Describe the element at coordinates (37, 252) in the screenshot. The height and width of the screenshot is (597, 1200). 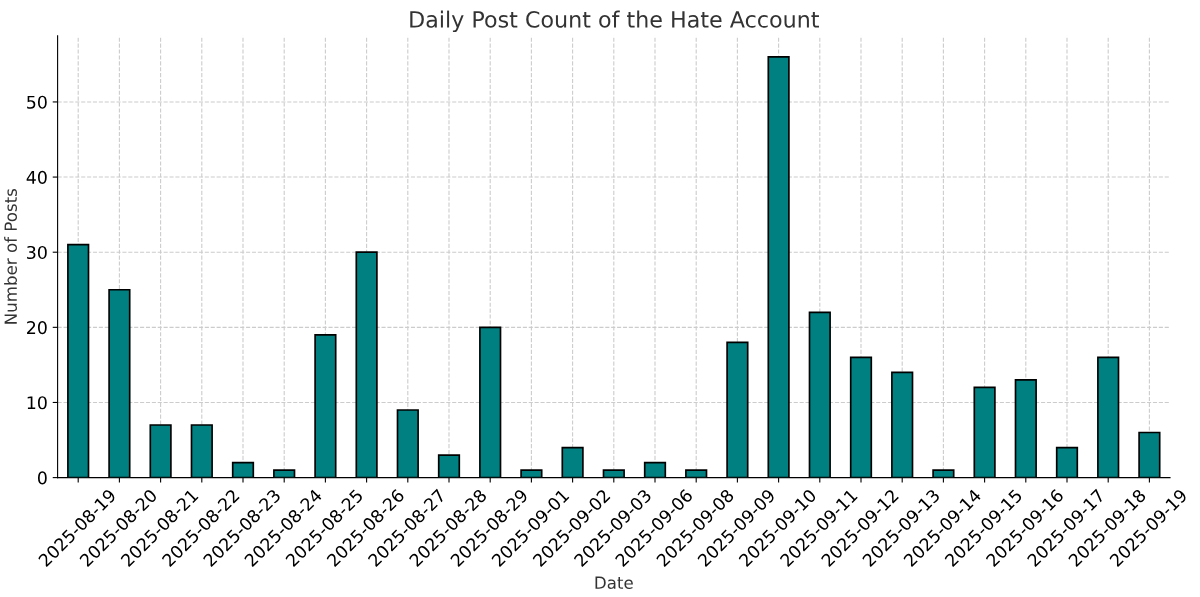
I see `y-tick-label: 30` at that location.